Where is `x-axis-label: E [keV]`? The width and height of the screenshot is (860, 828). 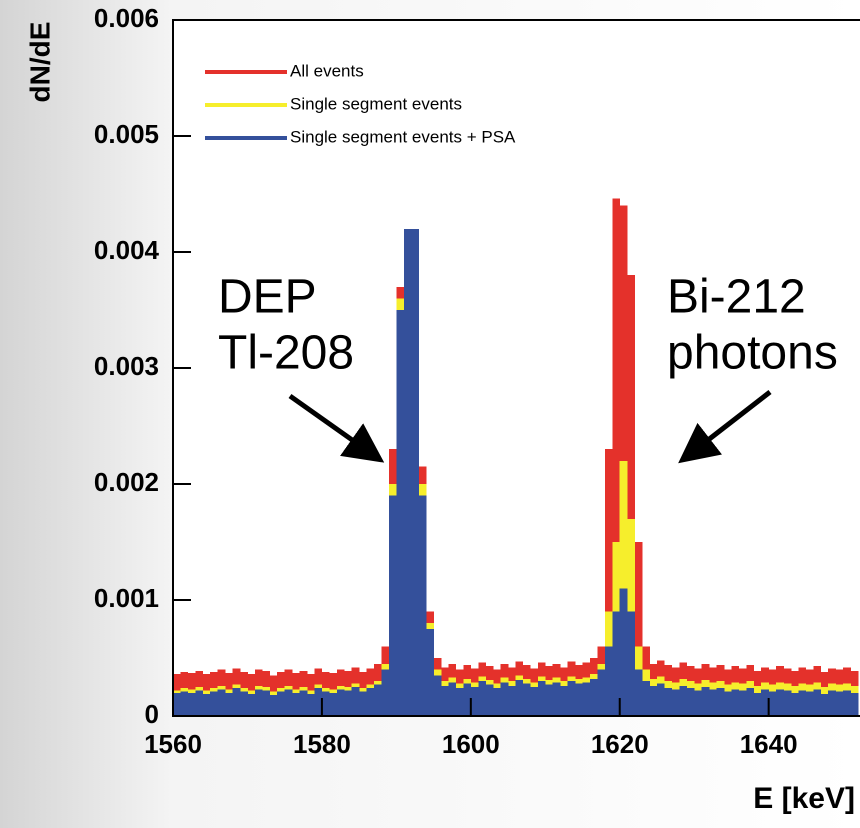 x-axis-label: E [keV] is located at coordinates (804, 798).